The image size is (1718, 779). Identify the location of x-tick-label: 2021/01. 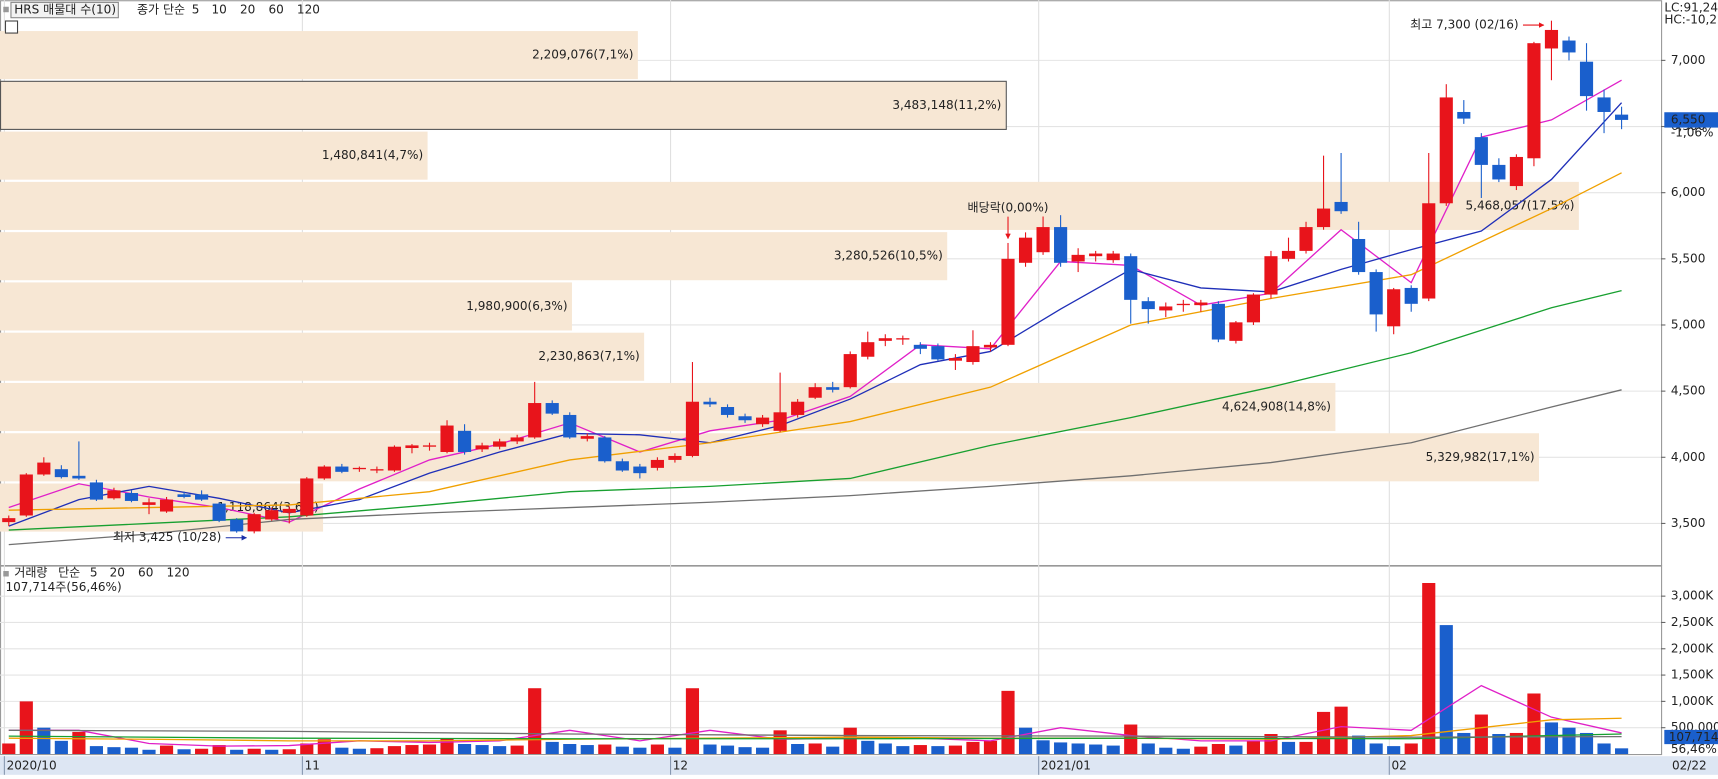
(1066, 766).